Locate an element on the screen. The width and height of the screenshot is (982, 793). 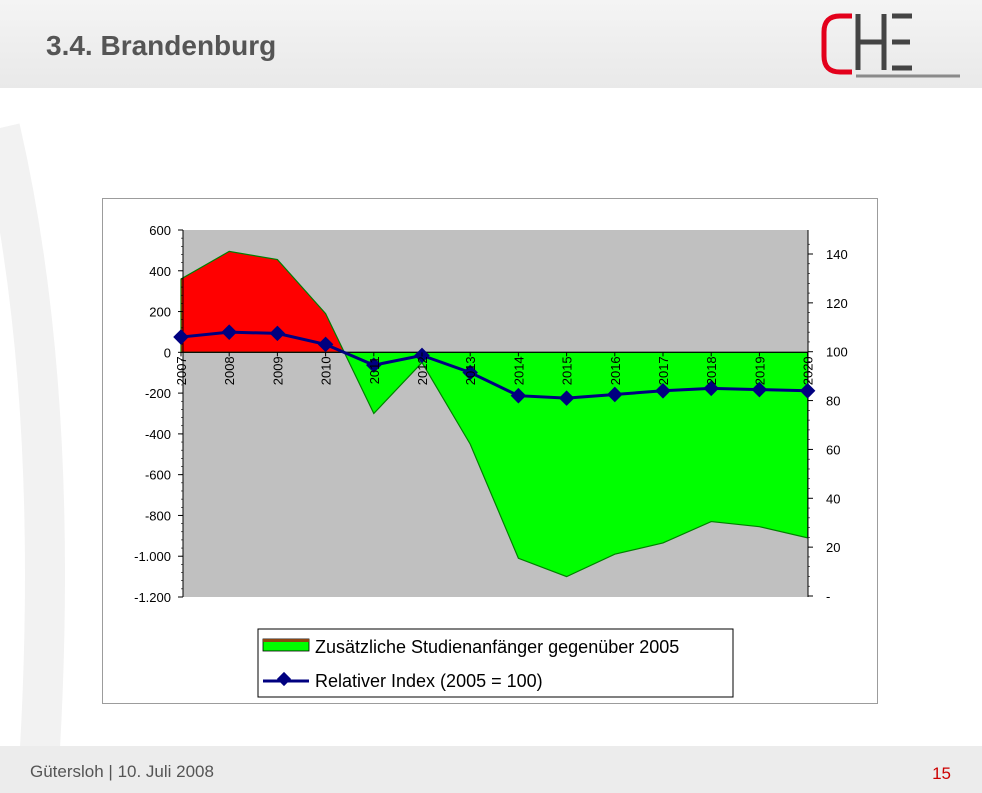
x-tick-label: 2008 is located at coordinates (229, 370).